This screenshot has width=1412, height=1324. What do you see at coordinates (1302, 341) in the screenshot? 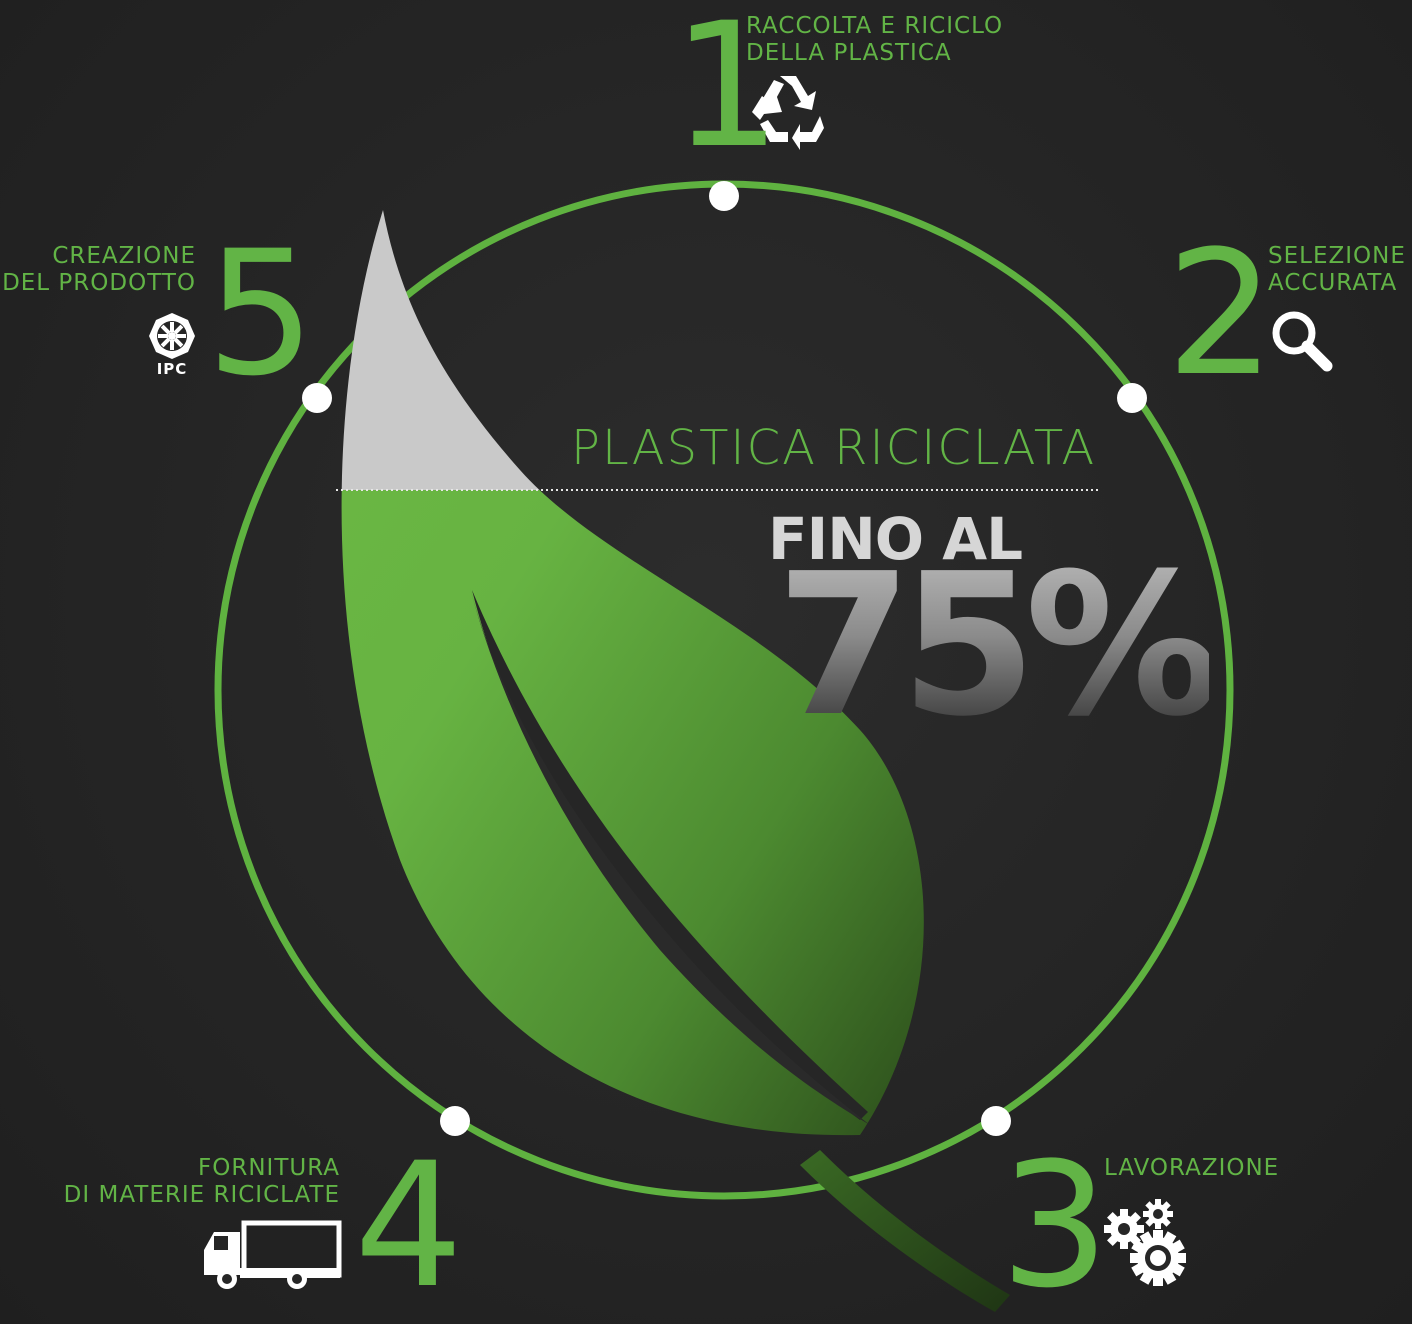
I see `magnifier-icon` at bounding box center [1302, 341].